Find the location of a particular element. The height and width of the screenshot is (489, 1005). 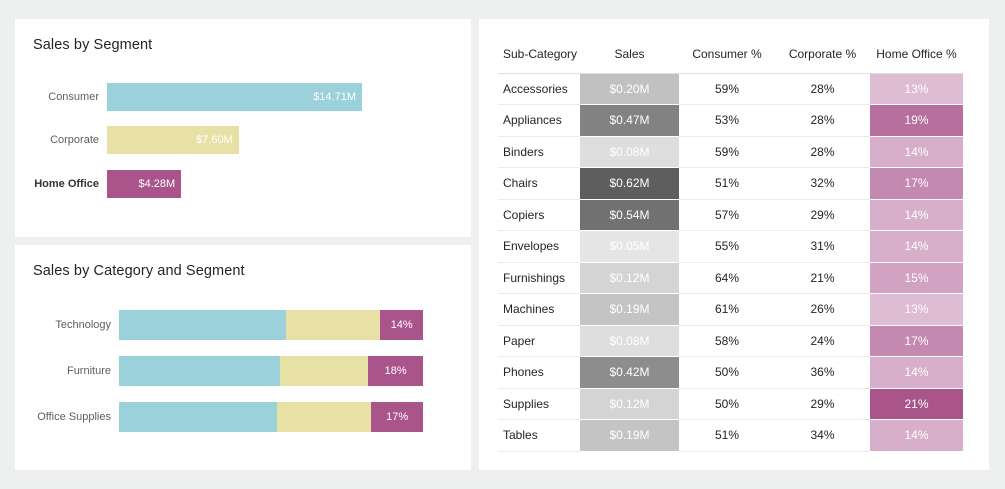

sales-cell: $0.54M is located at coordinates (629, 215).